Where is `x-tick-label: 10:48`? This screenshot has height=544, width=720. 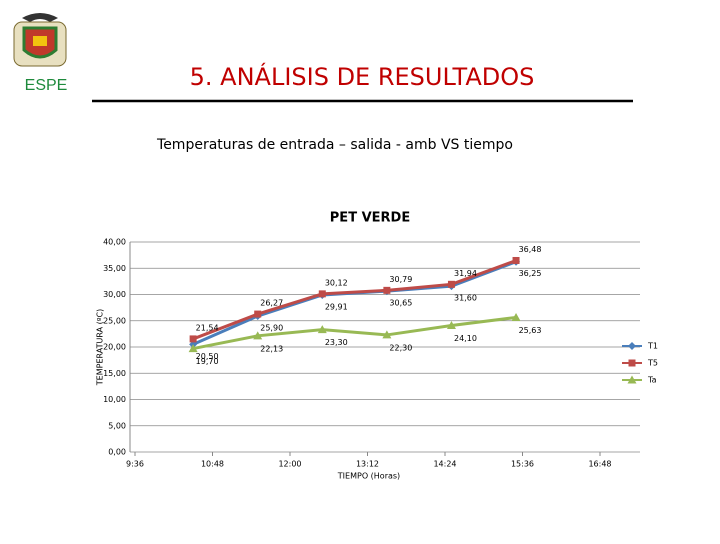 x-tick-label: 10:48 is located at coordinates (212, 464).